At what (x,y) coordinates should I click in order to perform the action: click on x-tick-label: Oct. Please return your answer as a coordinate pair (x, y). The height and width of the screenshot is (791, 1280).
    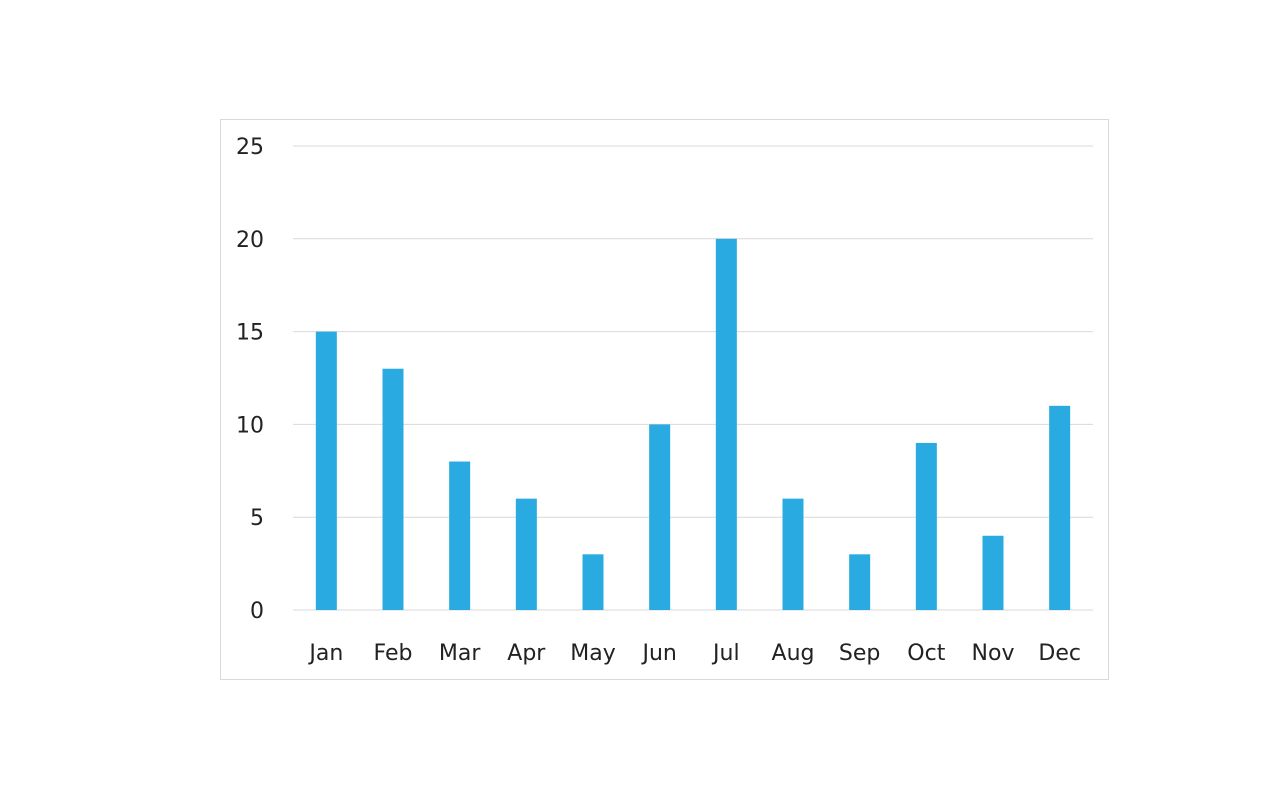
    Looking at the image, I should click on (926, 653).